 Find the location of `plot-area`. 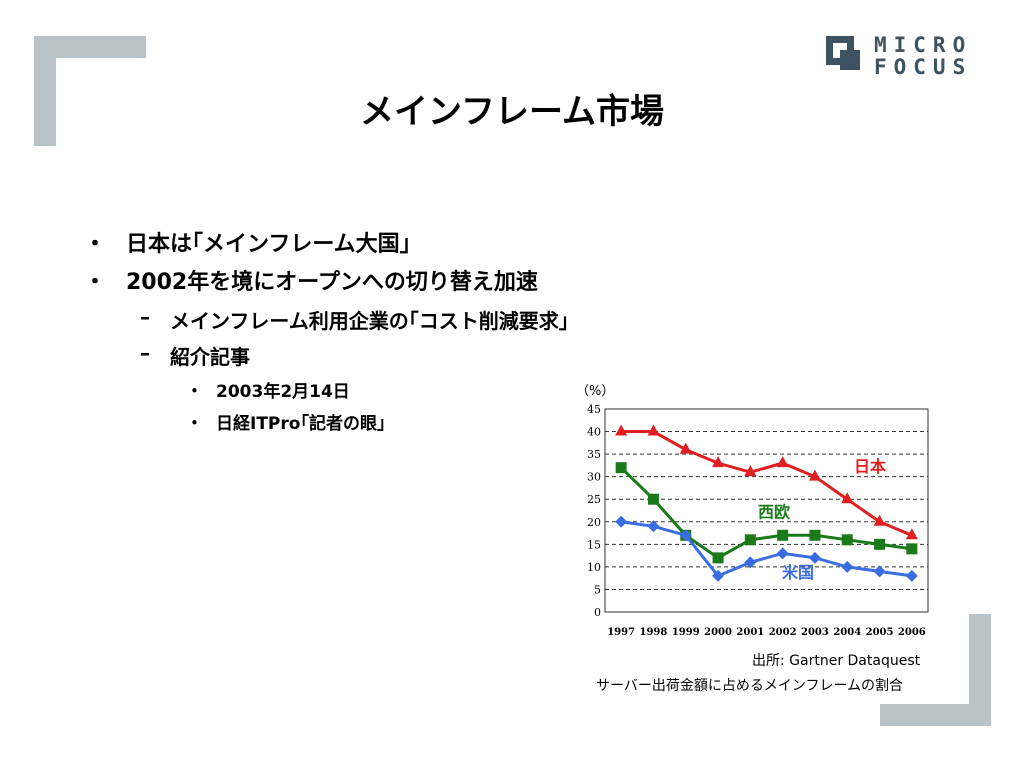

plot-area is located at coordinates (766, 510).